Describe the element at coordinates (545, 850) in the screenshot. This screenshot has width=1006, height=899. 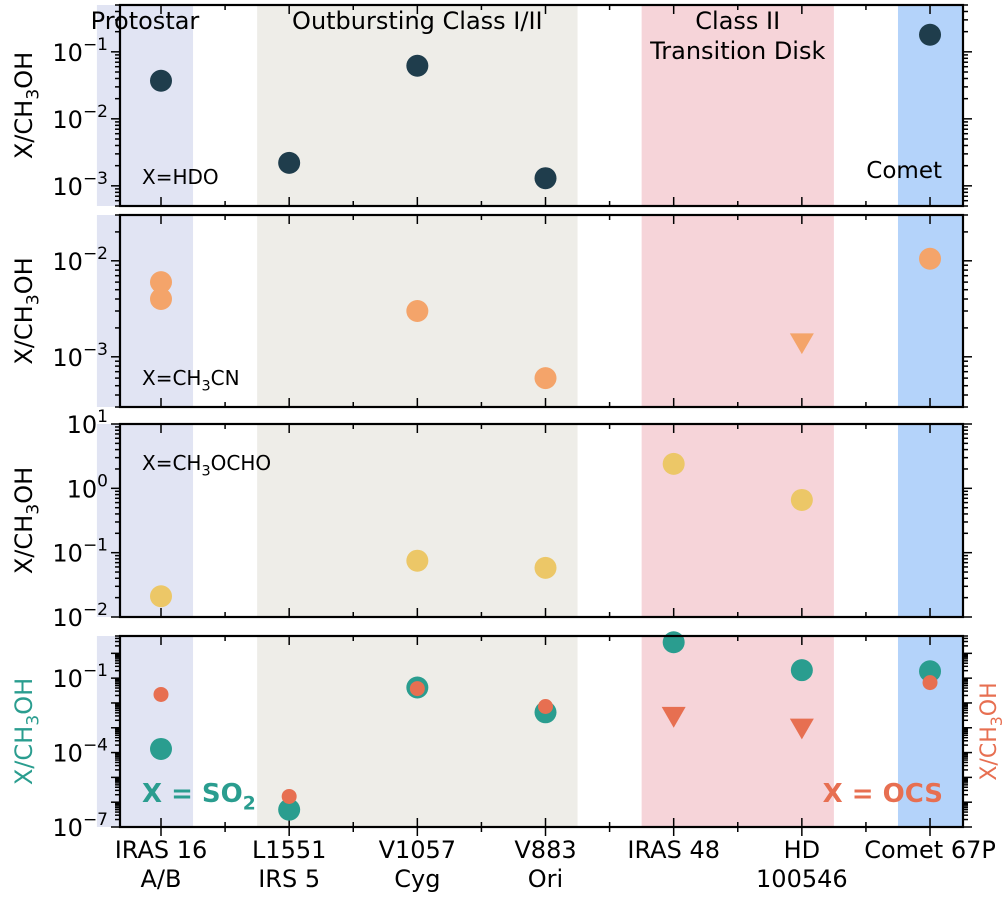
I see `x-tick-label: V883` at that location.